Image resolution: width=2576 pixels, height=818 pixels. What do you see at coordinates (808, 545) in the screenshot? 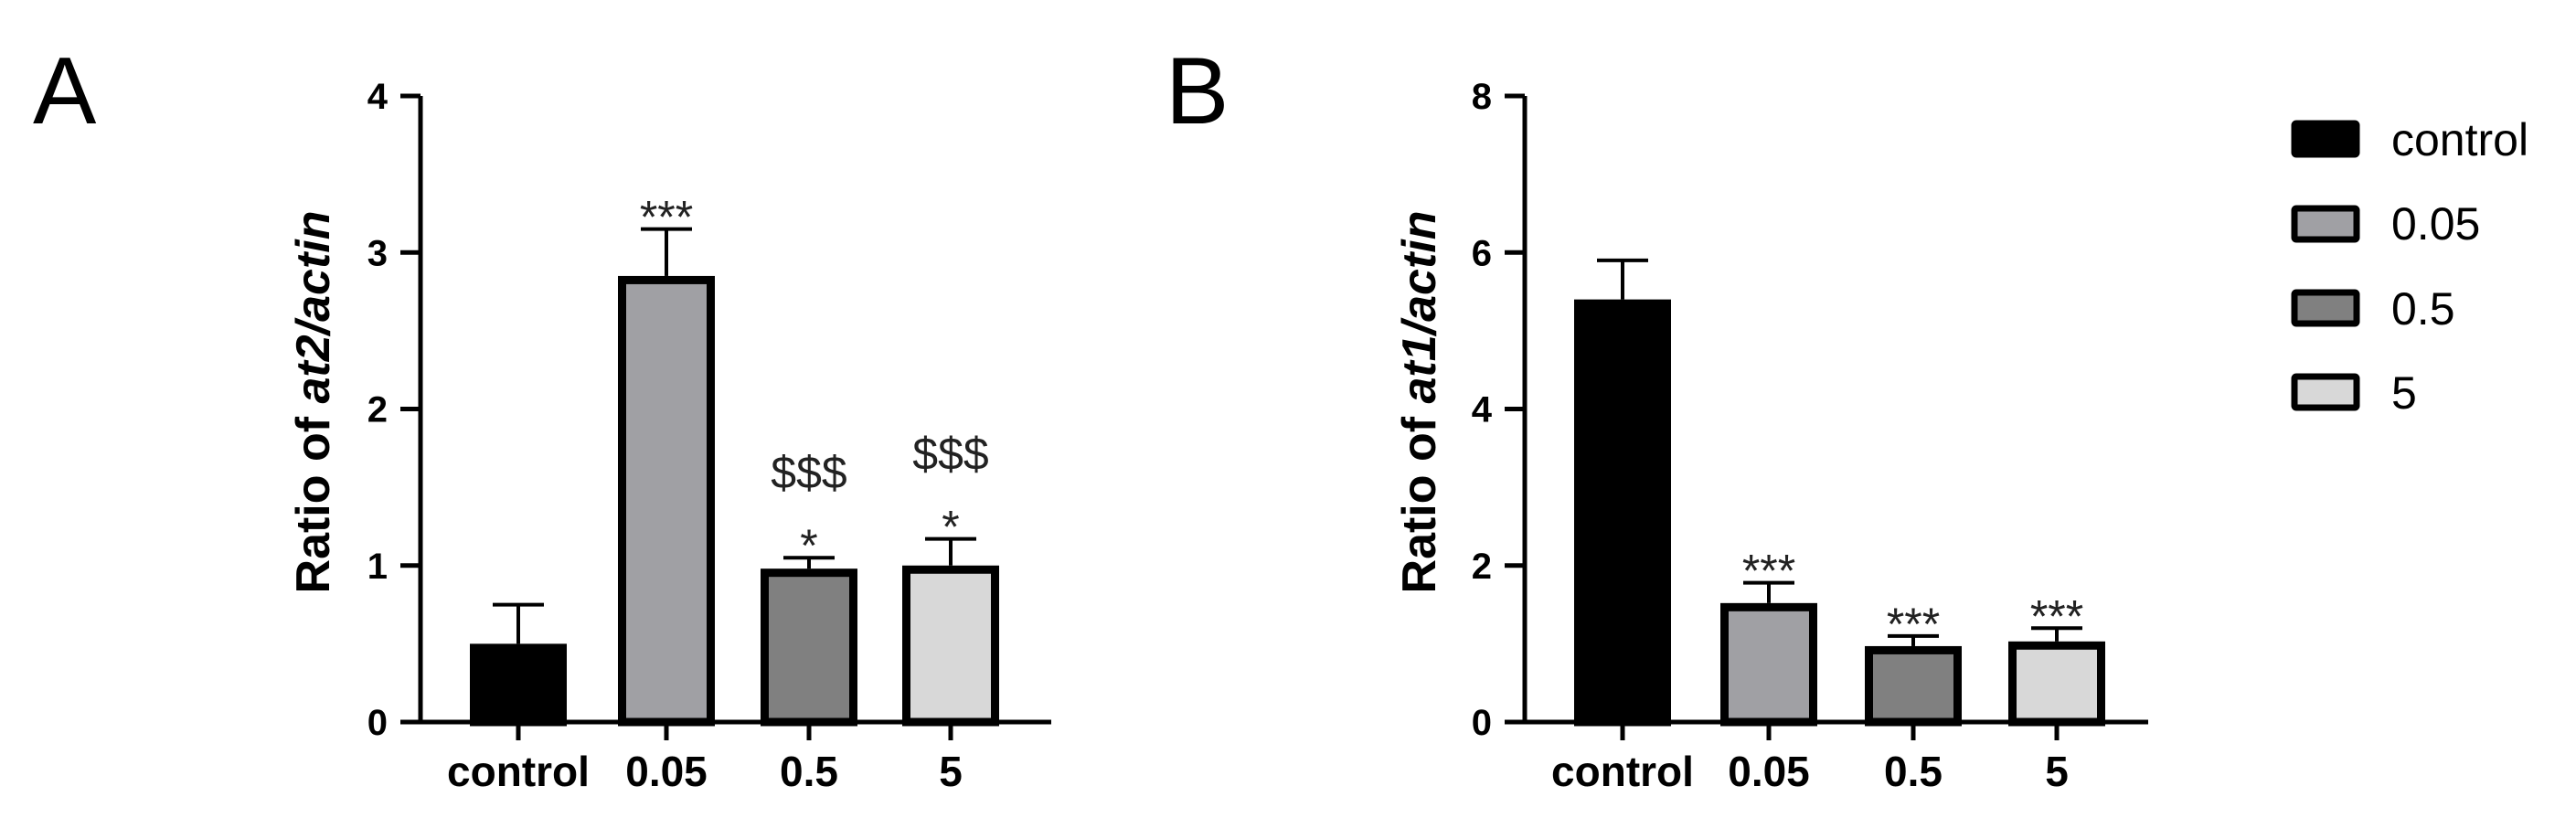
I see `panel-a-annotation-0-5-1: *` at bounding box center [808, 545].